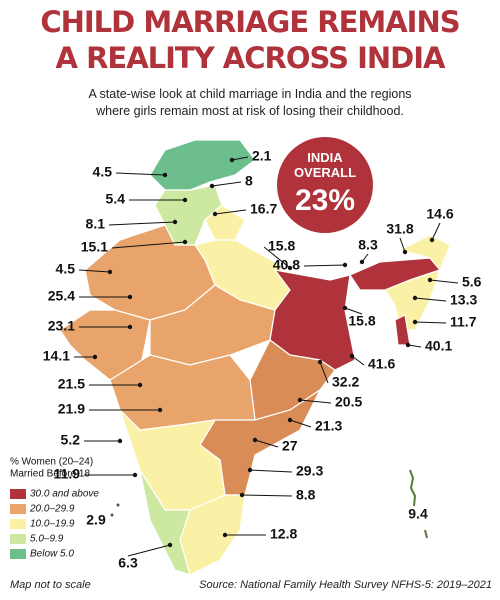  I want to click on callout-circle, so click(325, 185).